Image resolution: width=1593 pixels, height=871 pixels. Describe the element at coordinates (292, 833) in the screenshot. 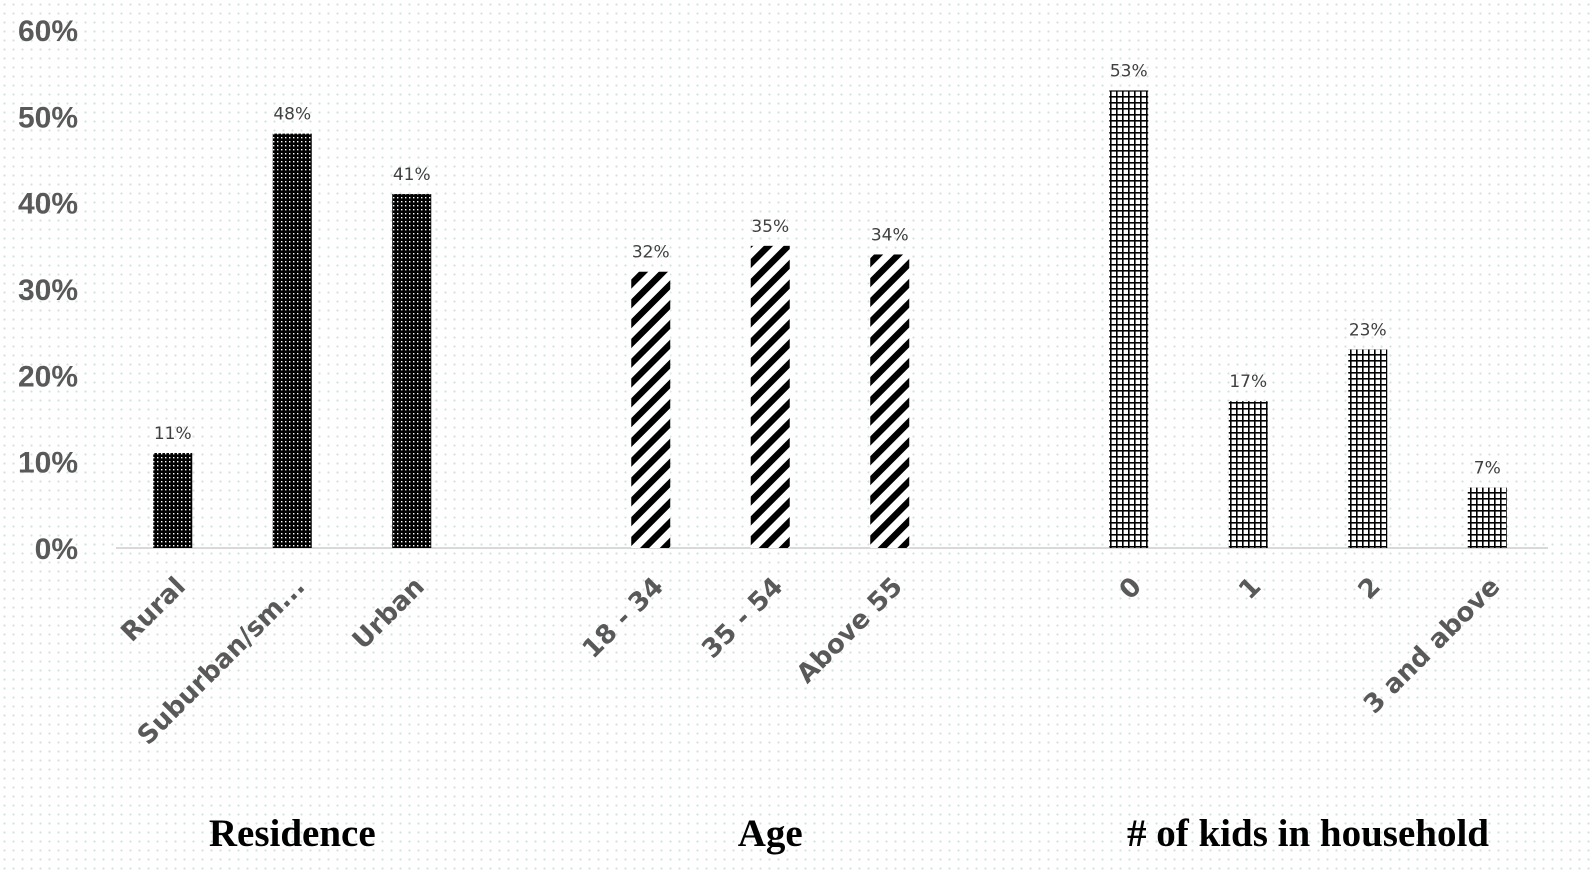

I see `group-title-residence: Residence` at that location.